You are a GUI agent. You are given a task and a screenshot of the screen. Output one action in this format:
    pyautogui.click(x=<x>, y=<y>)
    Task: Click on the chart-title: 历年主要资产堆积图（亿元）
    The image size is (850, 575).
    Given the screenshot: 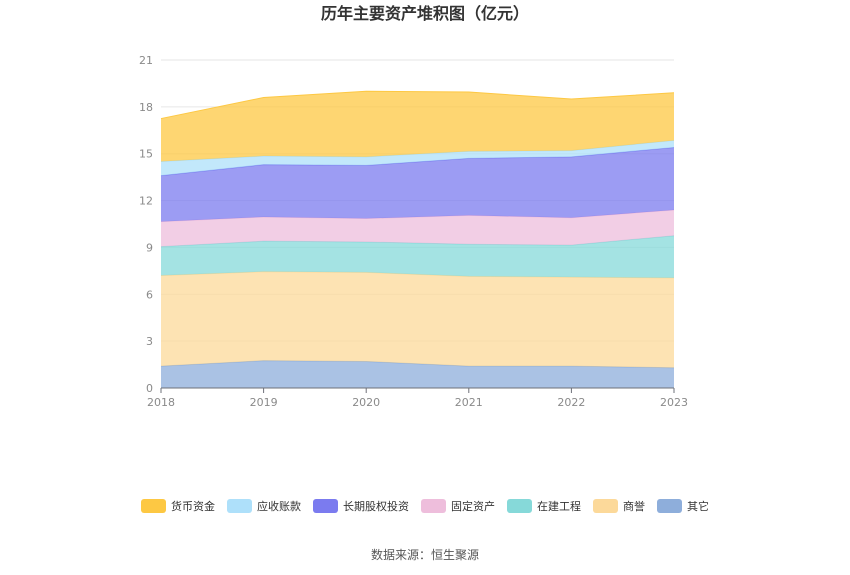 What is the action you would take?
    pyautogui.click(x=425, y=13)
    